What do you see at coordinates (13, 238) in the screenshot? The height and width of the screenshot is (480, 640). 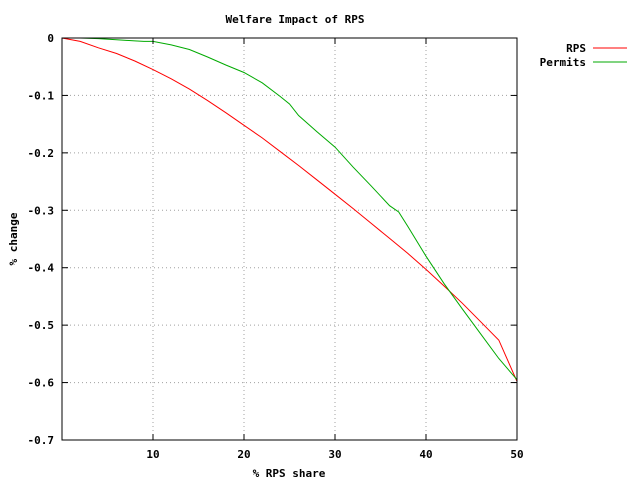 I see `y-axis-label: % change` at bounding box center [13, 238].